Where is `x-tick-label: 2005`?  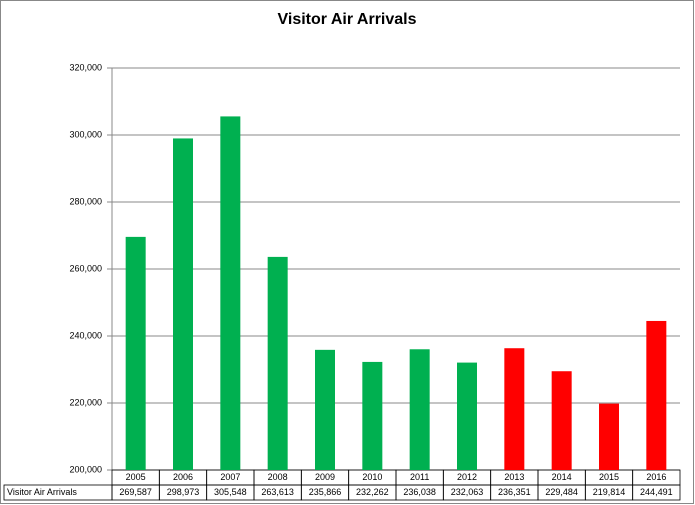 x-tick-label: 2005 is located at coordinates (136, 477).